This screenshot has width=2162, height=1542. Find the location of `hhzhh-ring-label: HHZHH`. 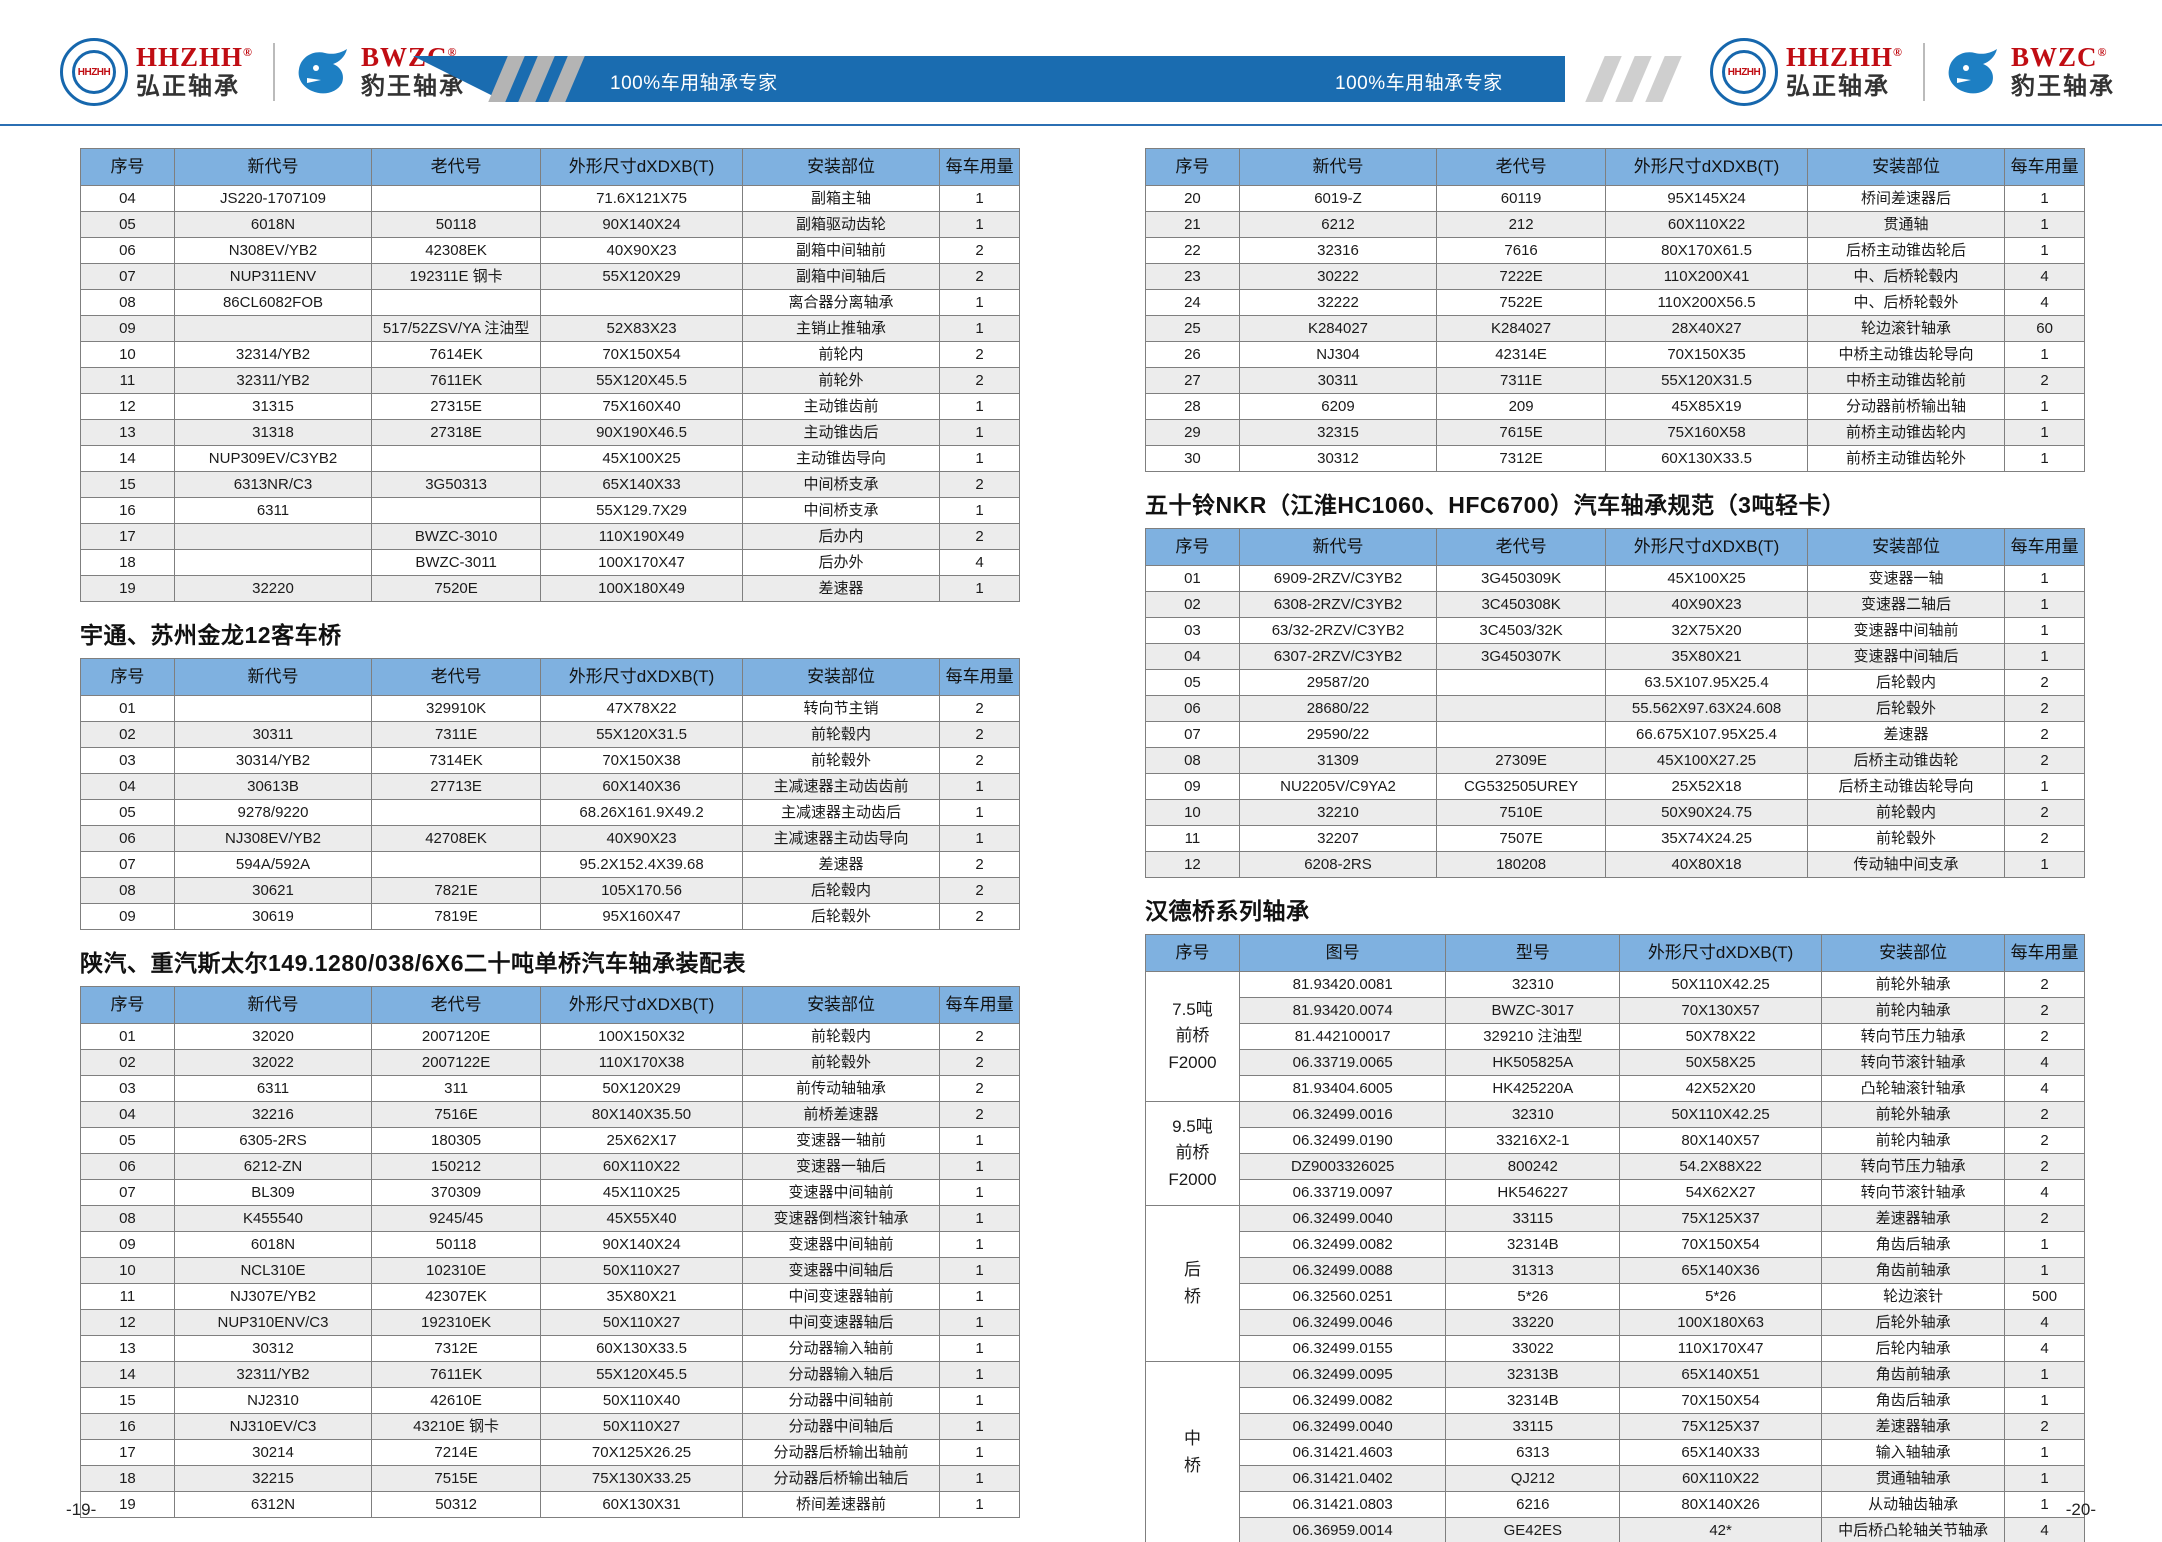

hhzhh-ring-label: HHZHH is located at coordinates (94, 72).